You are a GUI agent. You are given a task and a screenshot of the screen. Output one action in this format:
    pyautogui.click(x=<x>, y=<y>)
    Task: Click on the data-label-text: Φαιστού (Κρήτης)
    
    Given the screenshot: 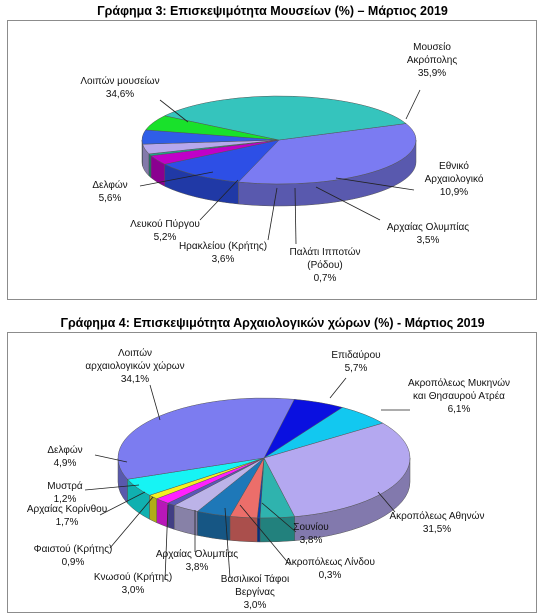 What is the action you would take?
    pyautogui.click(x=73, y=549)
    